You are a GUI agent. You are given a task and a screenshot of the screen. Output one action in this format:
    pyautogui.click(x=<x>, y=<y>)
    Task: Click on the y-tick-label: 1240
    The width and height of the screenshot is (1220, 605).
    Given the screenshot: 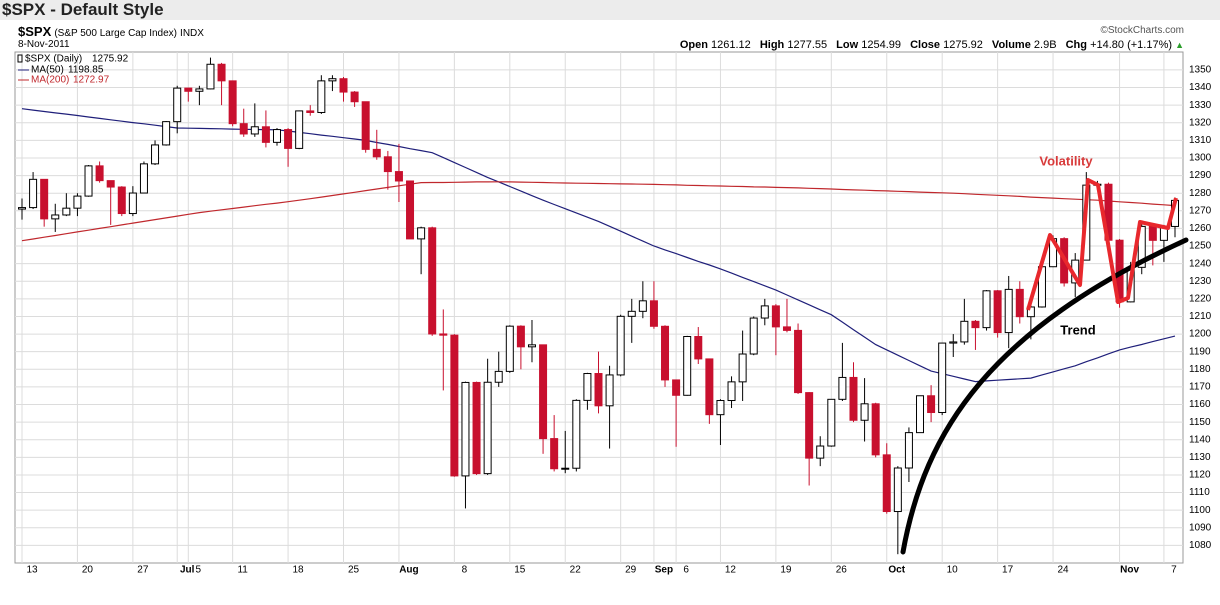 What is the action you would take?
    pyautogui.click(x=1200, y=263)
    